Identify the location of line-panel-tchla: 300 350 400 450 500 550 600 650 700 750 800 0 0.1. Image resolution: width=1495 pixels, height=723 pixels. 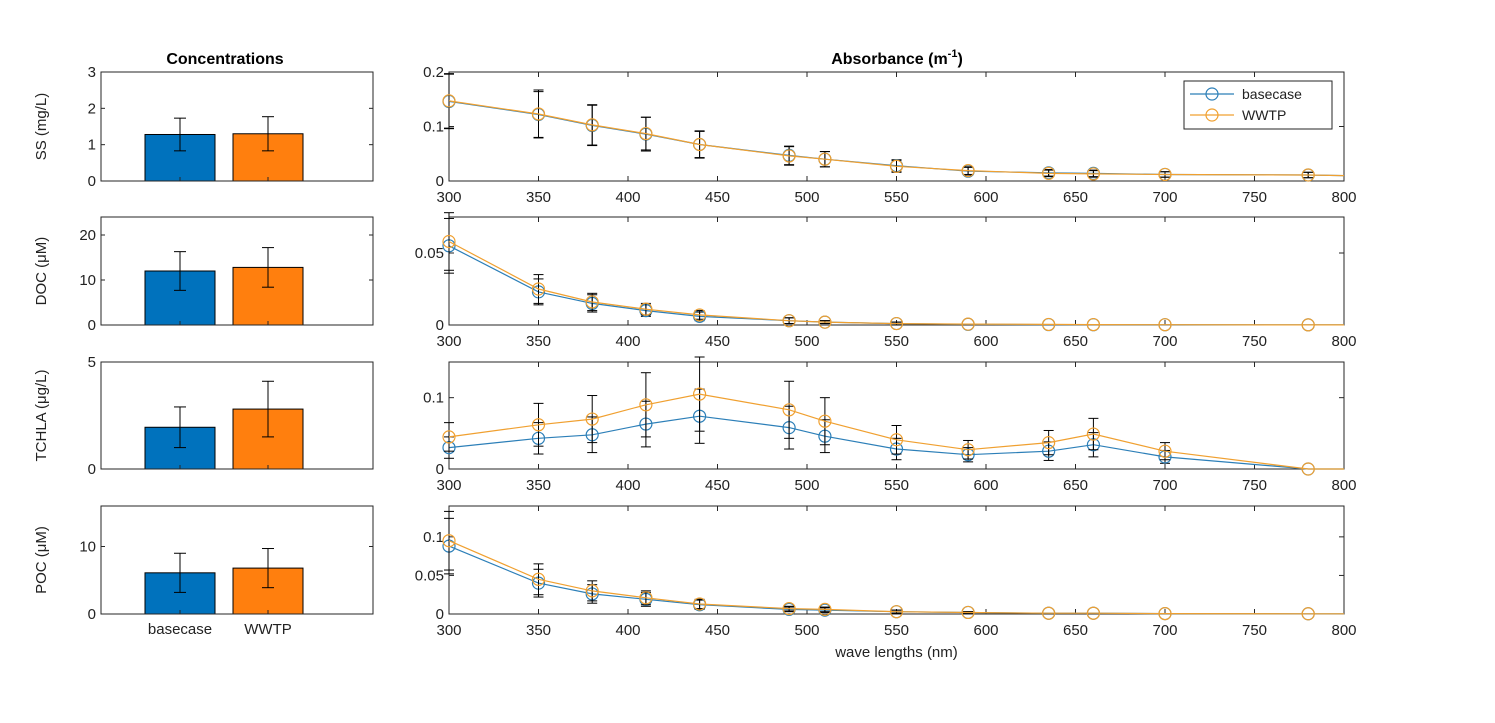
(890, 425).